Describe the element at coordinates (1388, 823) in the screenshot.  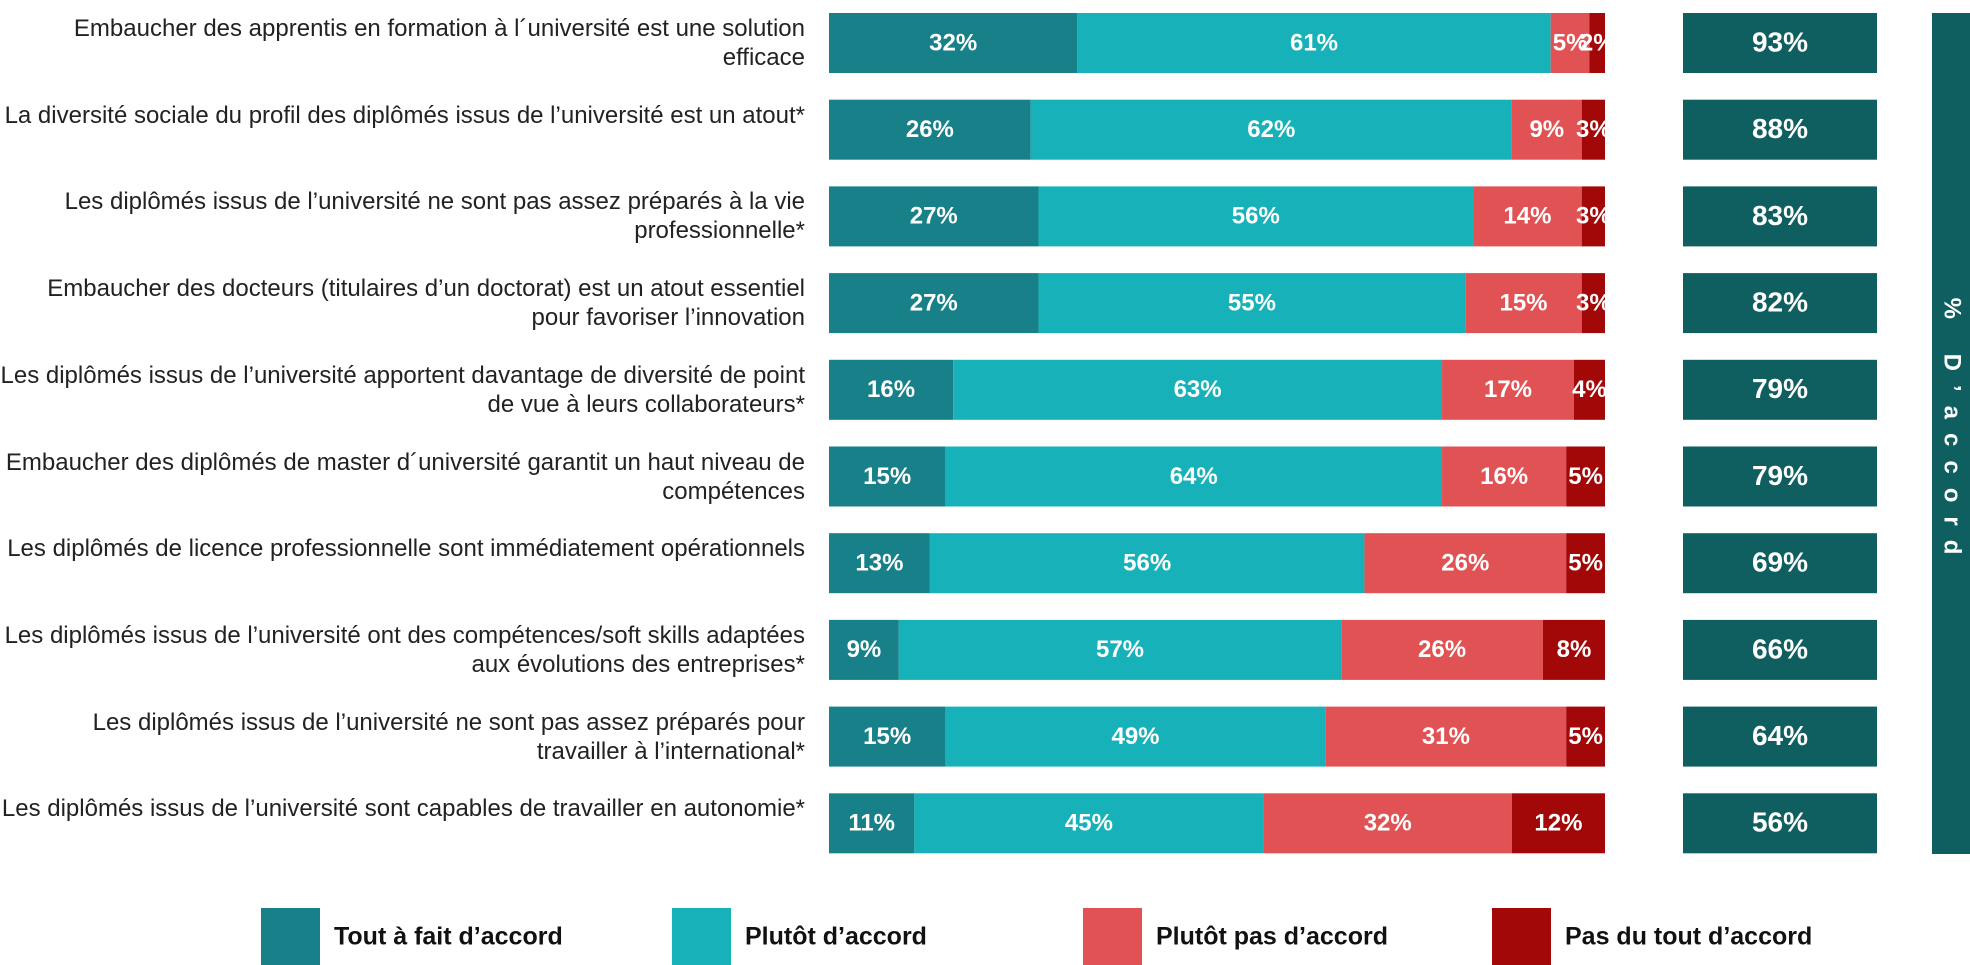
I see `value-label: 32%` at that location.